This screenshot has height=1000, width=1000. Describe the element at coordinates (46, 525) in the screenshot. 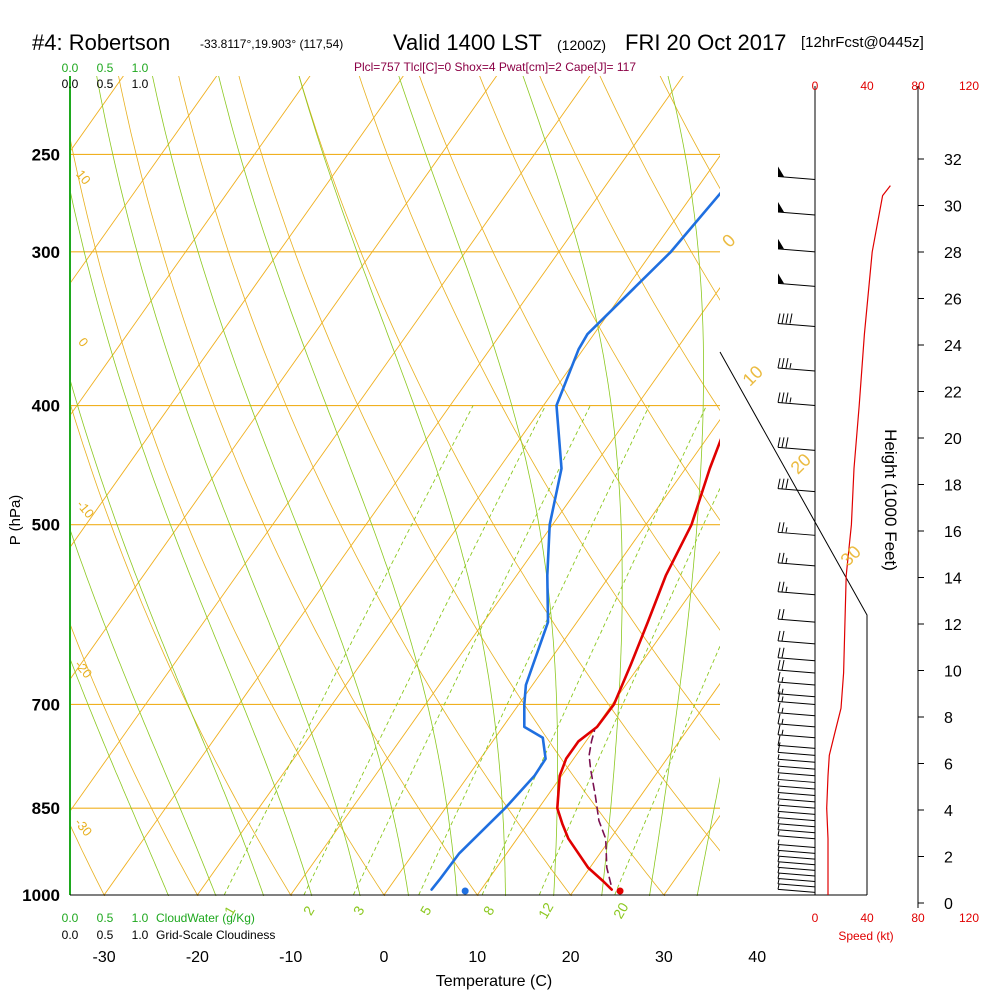

I see `pressure-tick-label: 500` at that location.